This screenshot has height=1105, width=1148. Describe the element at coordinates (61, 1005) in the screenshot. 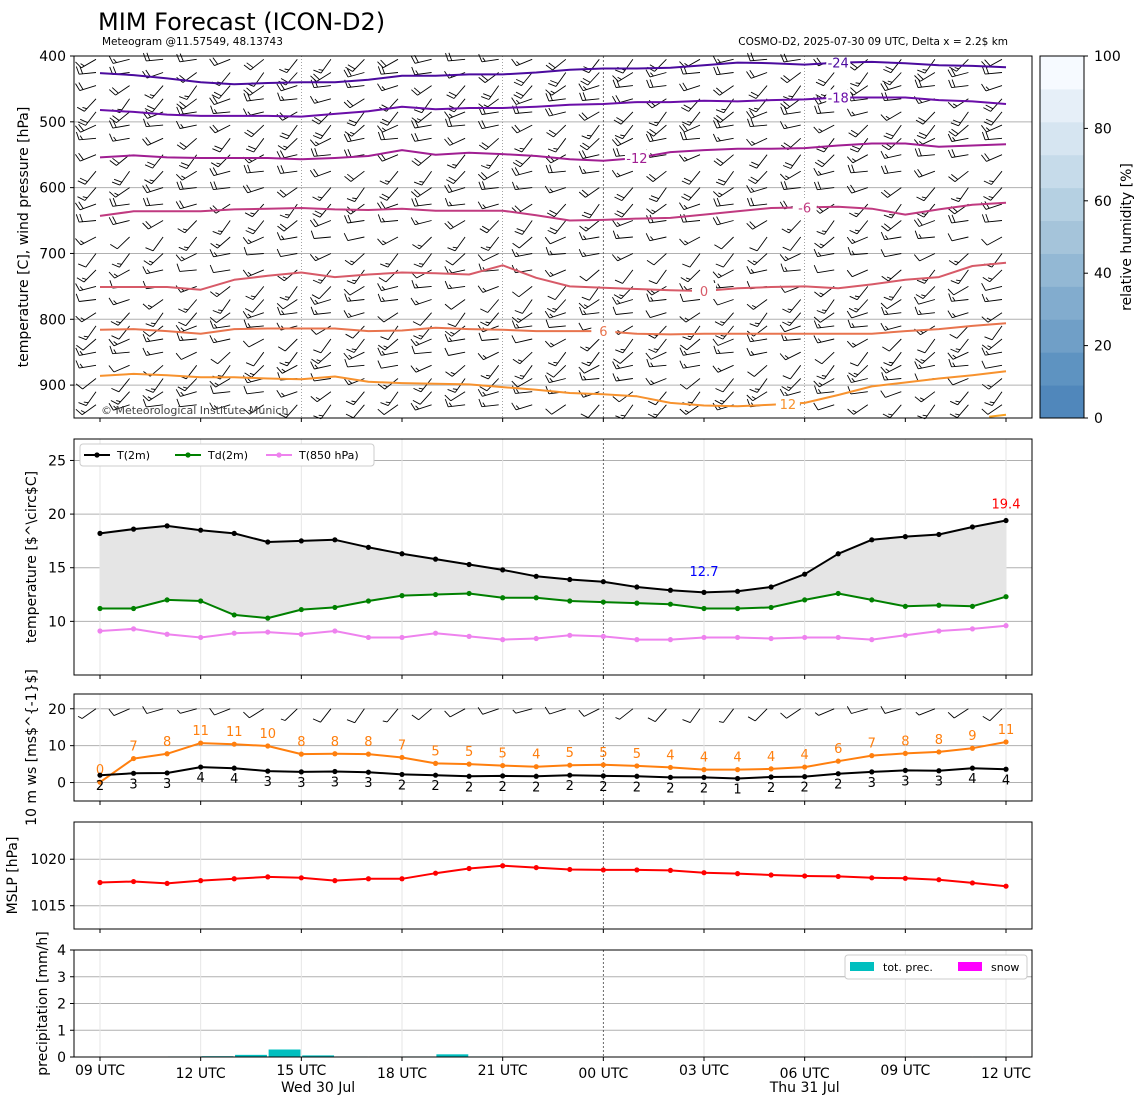

I see `precipitation-ytick-label: 2` at that location.